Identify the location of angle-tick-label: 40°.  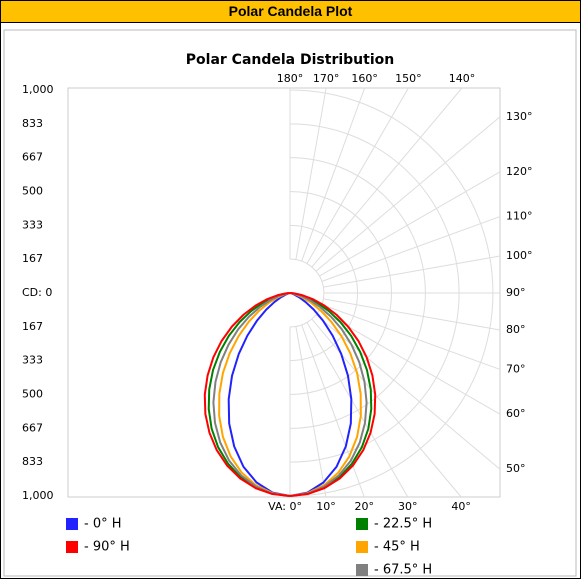
(461, 506).